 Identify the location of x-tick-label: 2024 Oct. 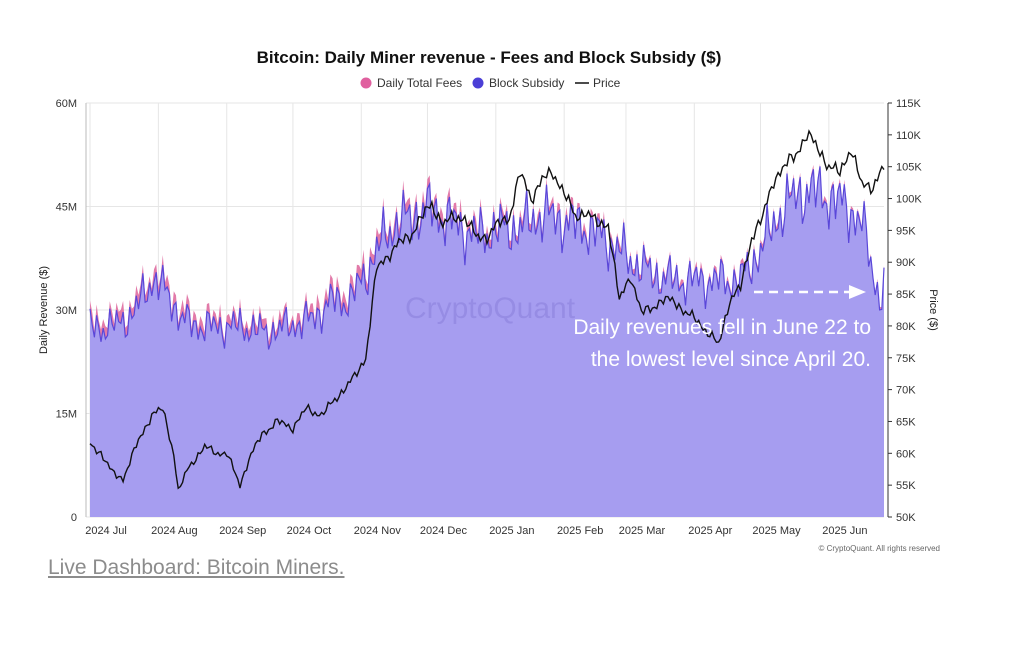
(309, 531).